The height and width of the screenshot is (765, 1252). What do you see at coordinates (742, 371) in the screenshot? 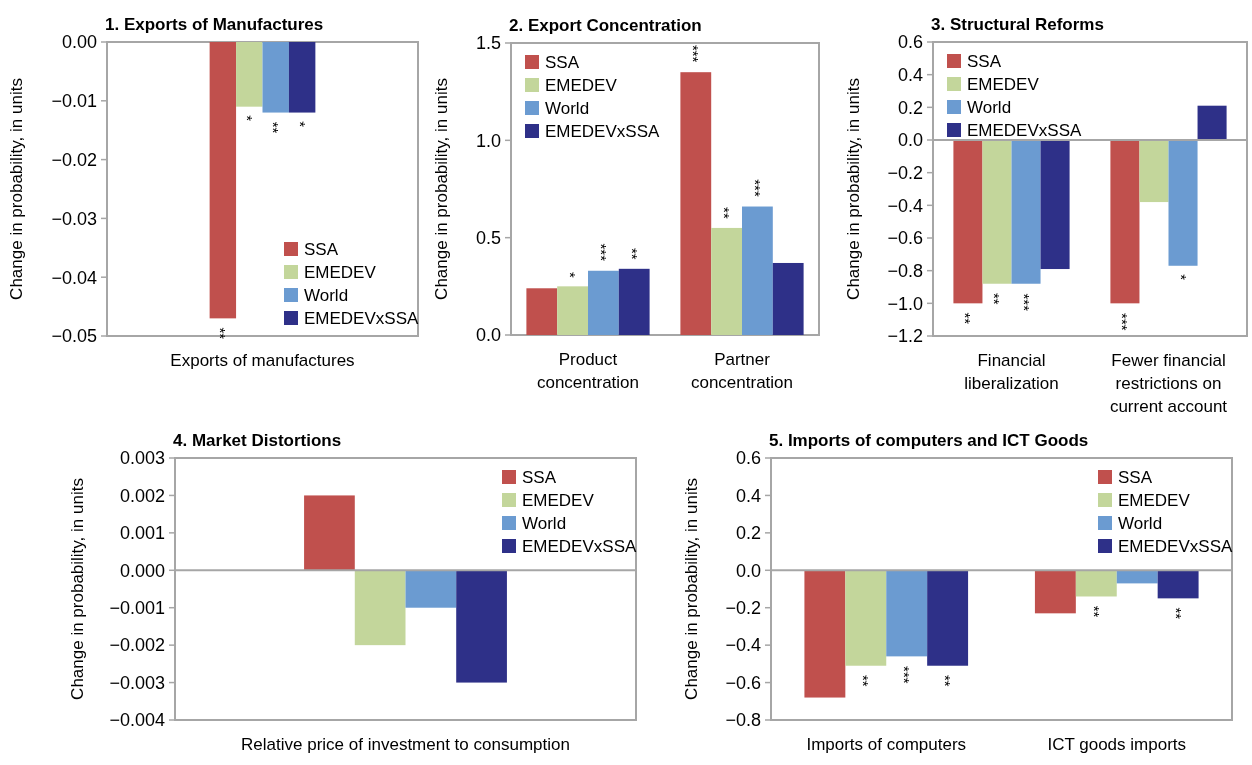
I see `x-tick-label: Partner concentration` at bounding box center [742, 371].